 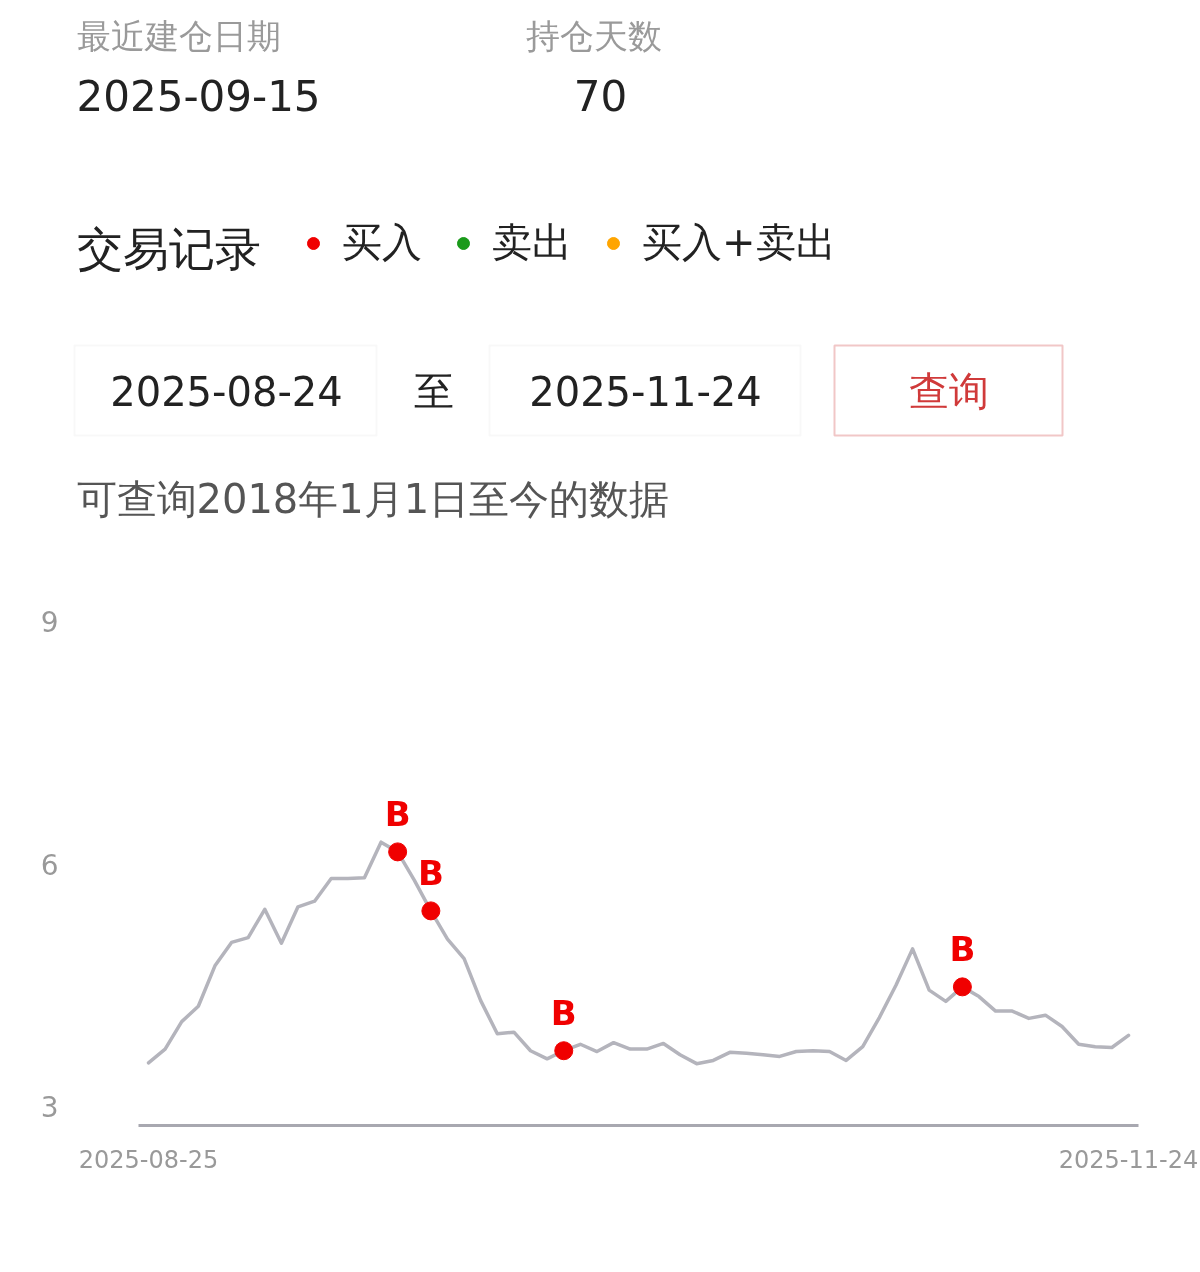 I want to click on text: 70, so click(x=600, y=96).